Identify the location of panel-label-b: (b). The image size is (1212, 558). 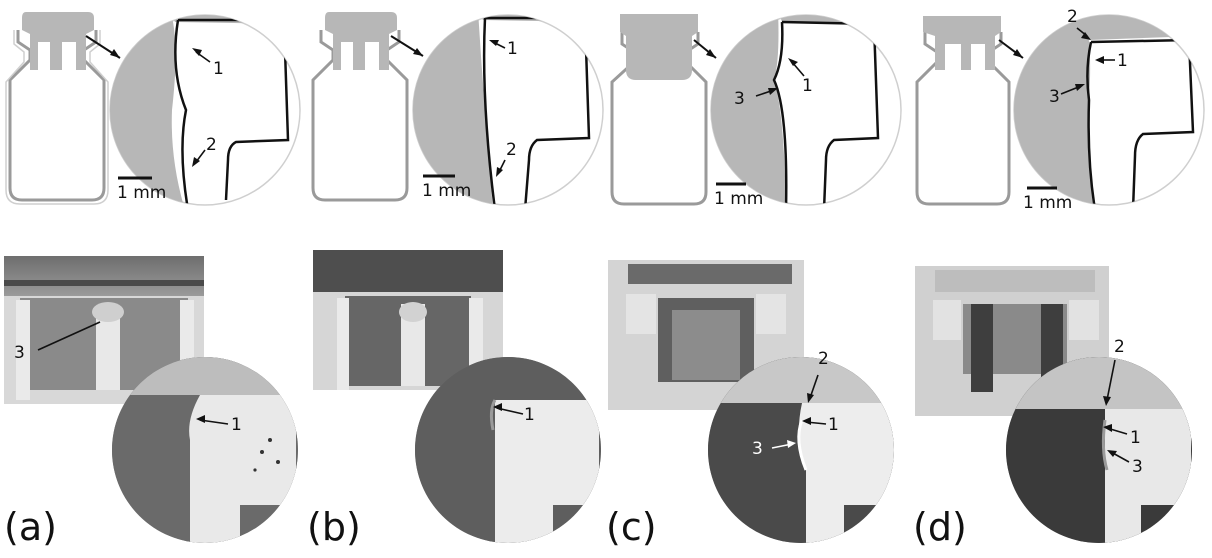
(334, 527).